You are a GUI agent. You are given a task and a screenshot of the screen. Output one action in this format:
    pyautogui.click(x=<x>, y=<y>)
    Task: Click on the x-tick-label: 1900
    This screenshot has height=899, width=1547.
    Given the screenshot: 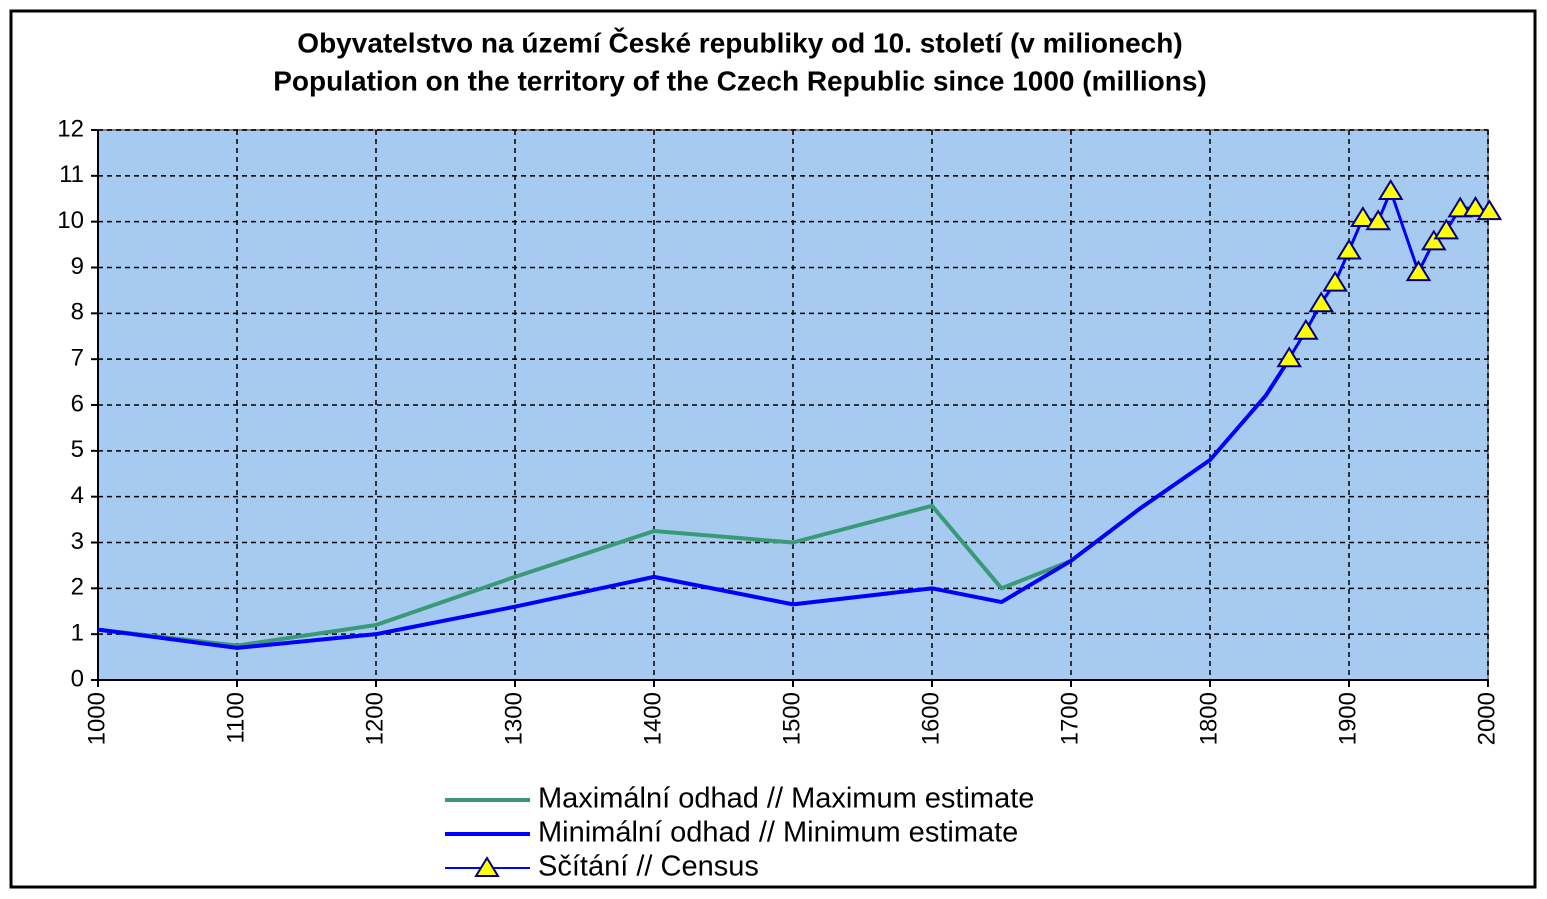 What is the action you would take?
    pyautogui.click(x=1347, y=718)
    